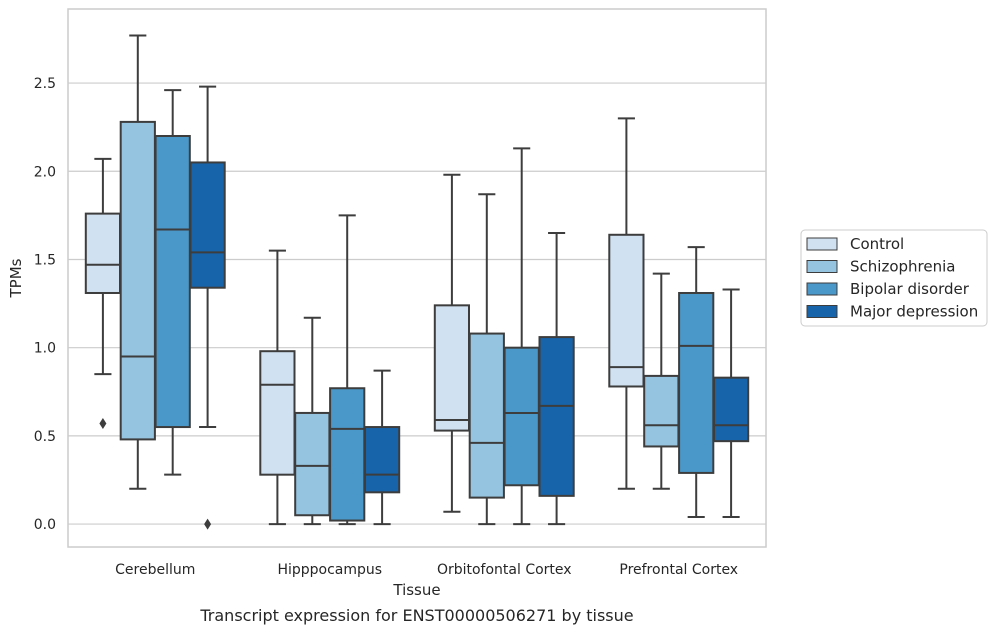 This screenshot has height=634, width=997. What do you see at coordinates (678, 570) in the screenshot?
I see `x-tick-label: Prefrontal Cortex` at bounding box center [678, 570].